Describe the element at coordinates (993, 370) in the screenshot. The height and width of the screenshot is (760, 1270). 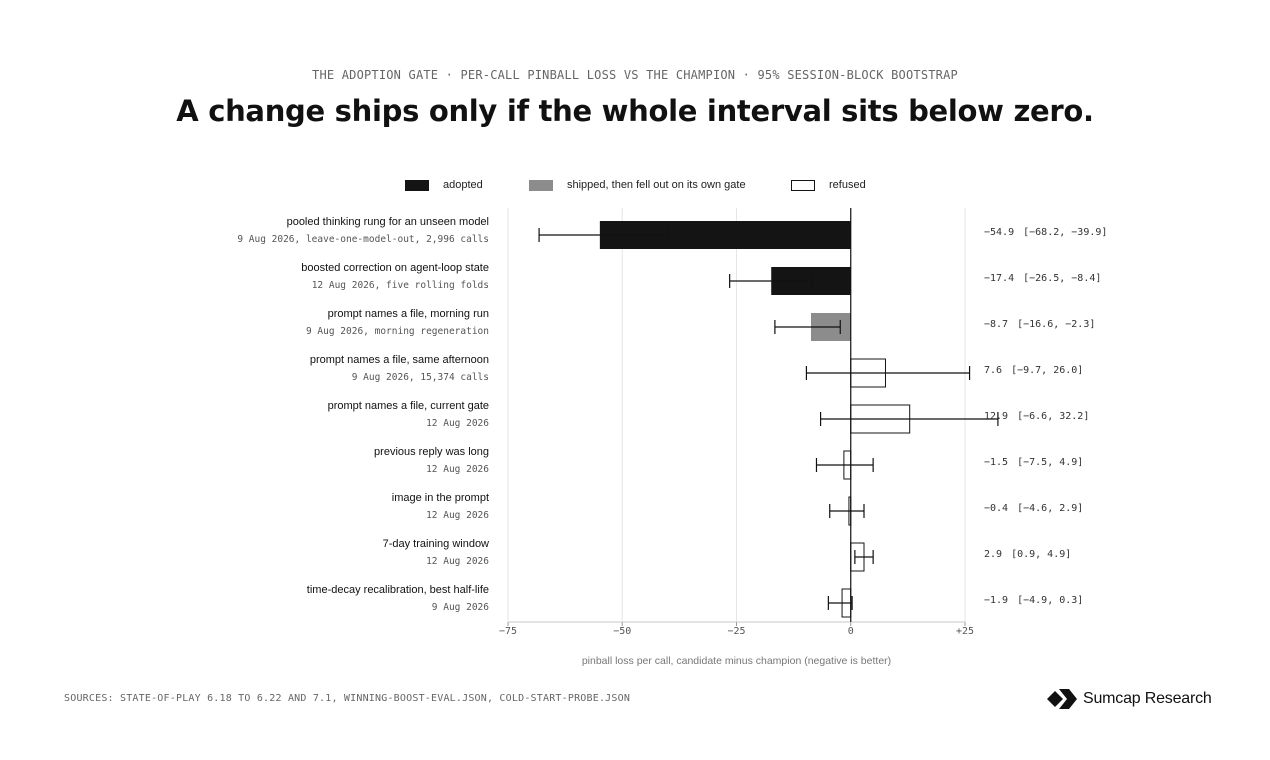
I see `row-point-estimate: 7.6` at that location.